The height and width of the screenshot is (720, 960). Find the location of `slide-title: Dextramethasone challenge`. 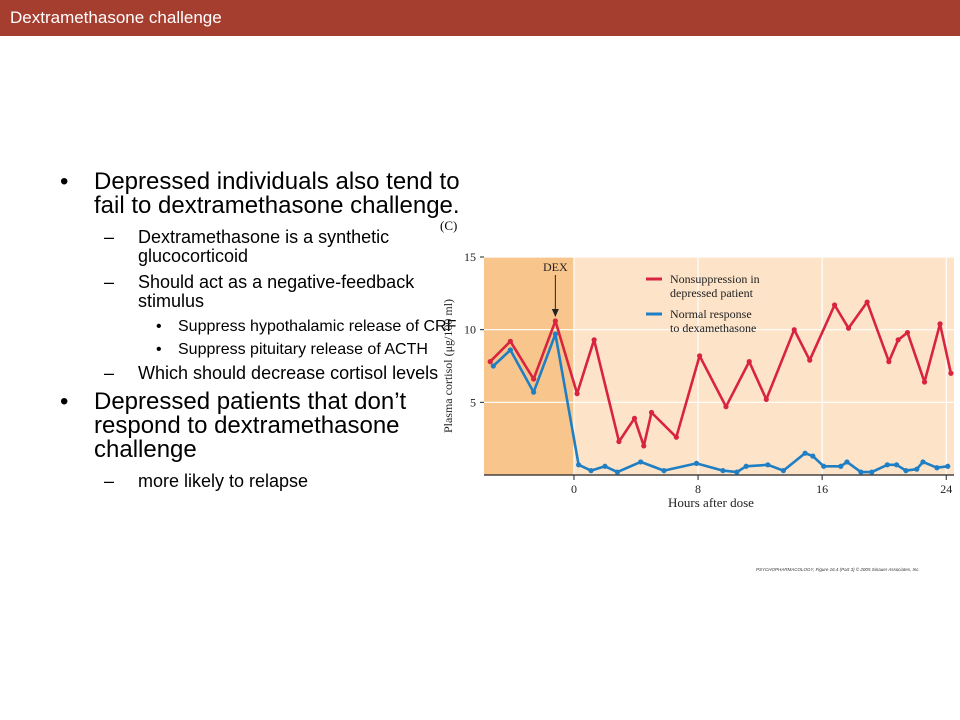

slide-title: Dextramethasone challenge is located at coordinates (116, 17).